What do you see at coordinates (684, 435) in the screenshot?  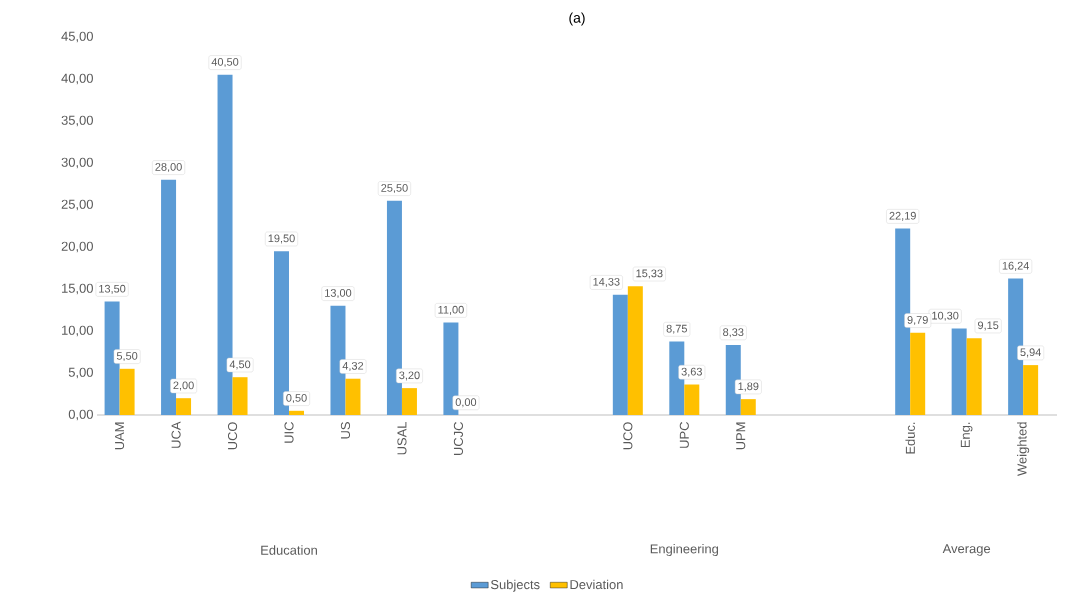 I see `x-tick-label: UPC` at bounding box center [684, 435].